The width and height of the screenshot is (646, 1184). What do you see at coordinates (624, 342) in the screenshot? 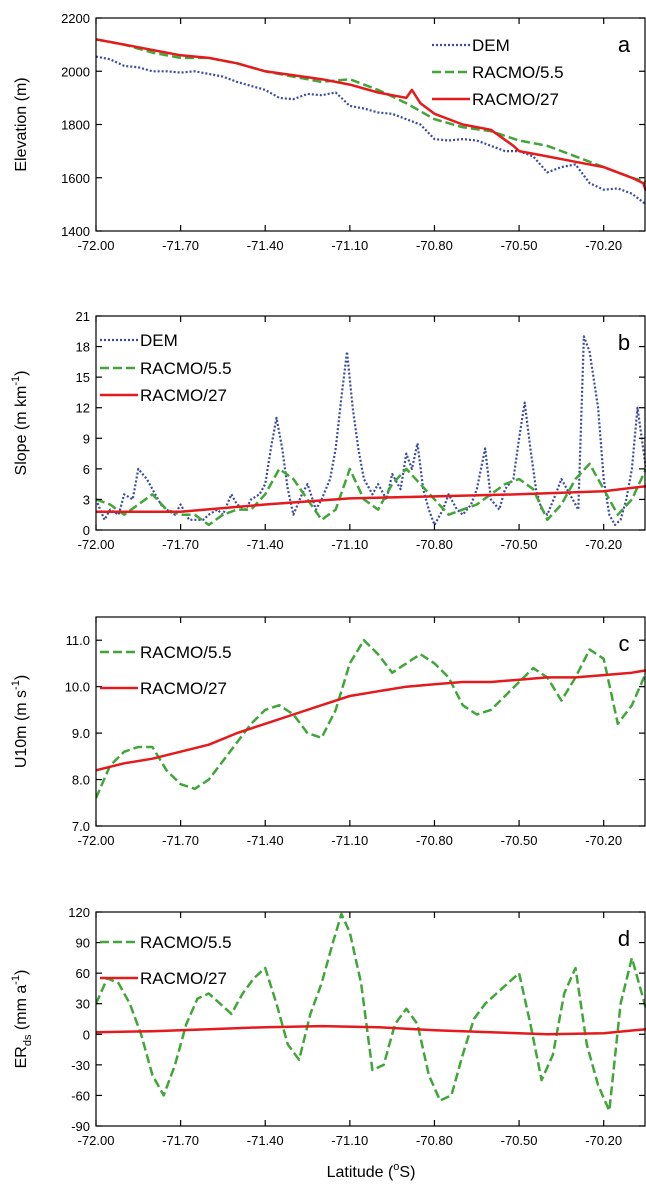
I see `panel-letter: b` at bounding box center [624, 342].